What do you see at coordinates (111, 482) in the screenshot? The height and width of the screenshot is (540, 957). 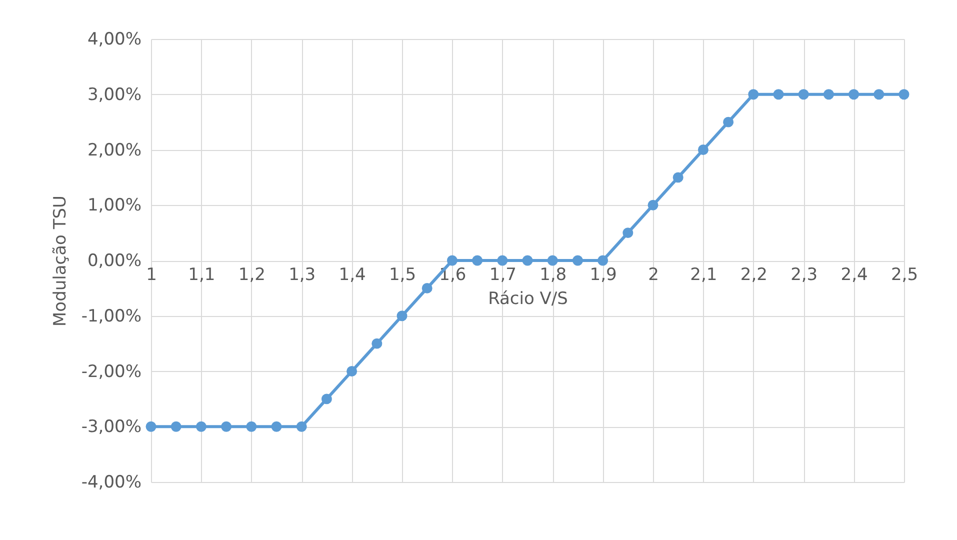 I see `y-tick-label: -4,00%` at bounding box center [111, 482].